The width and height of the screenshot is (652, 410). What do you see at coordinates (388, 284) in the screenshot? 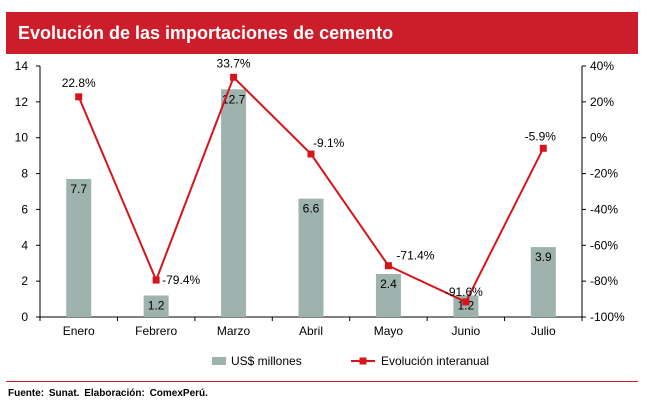
I see `bar-value-label: 2.4` at bounding box center [388, 284].